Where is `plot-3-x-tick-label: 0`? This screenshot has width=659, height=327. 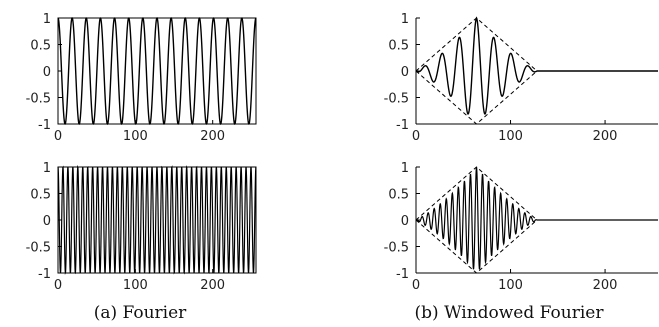
plot-3-x-tick-label: 0 is located at coordinates (416, 136).